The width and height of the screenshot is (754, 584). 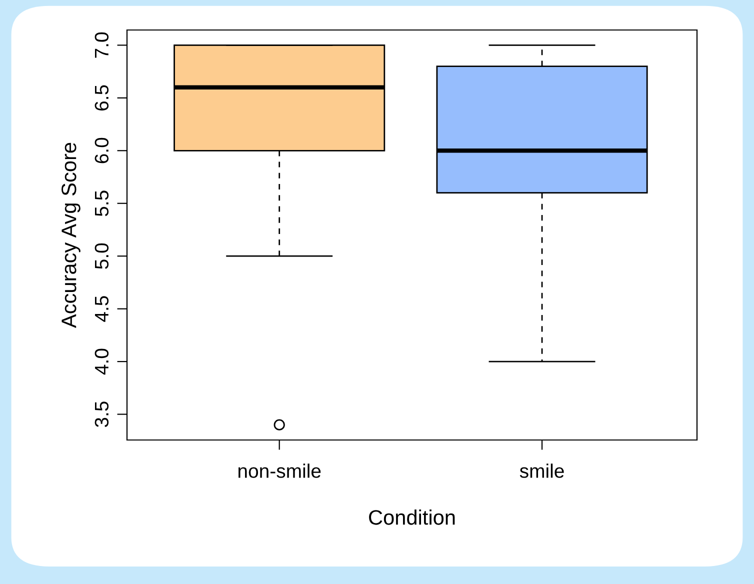 I want to click on y-tick-label: 4.0, so click(x=101, y=361).